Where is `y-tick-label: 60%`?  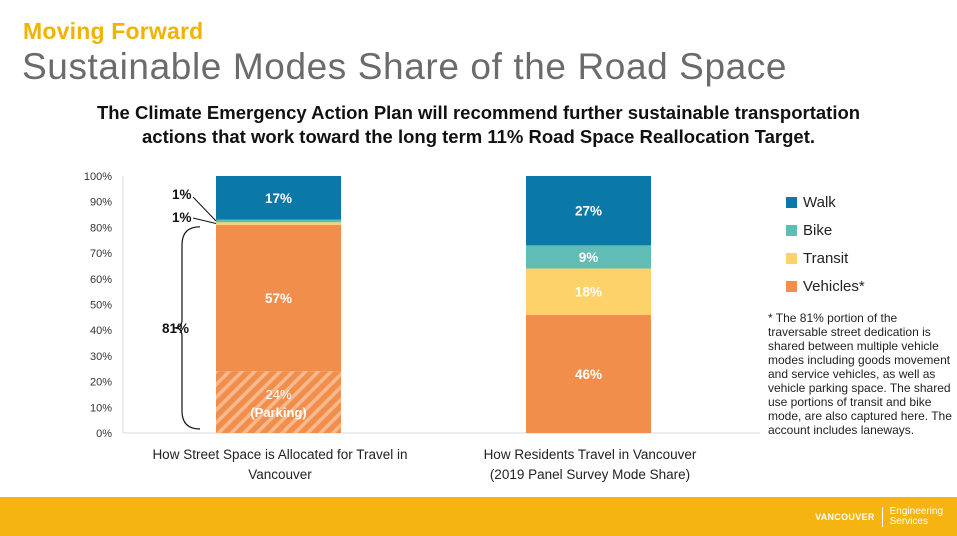 y-tick-label: 60% is located at coordinates (101, 280).